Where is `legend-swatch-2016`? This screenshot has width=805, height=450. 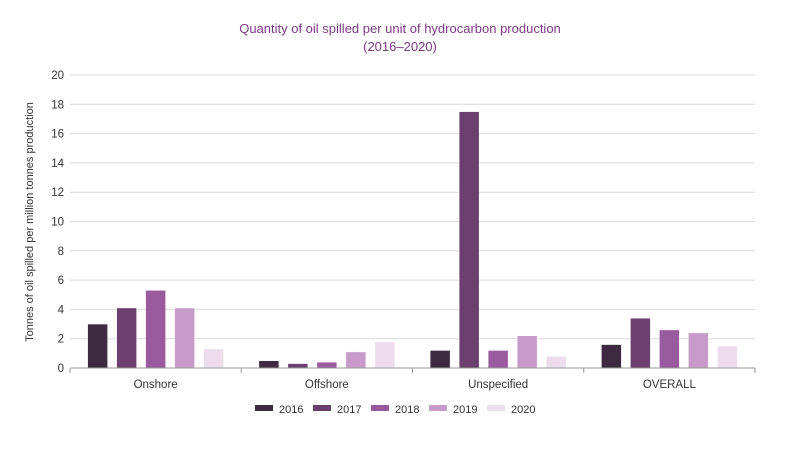 legend-swatch-2016 is located at coordinates (264, 408).